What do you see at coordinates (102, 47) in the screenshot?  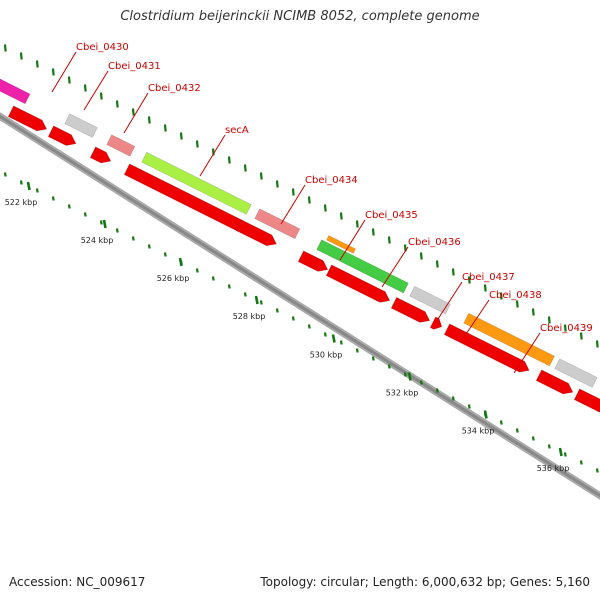 I see `gene-label: Cbei_0430` at bounding box center [102, 47].